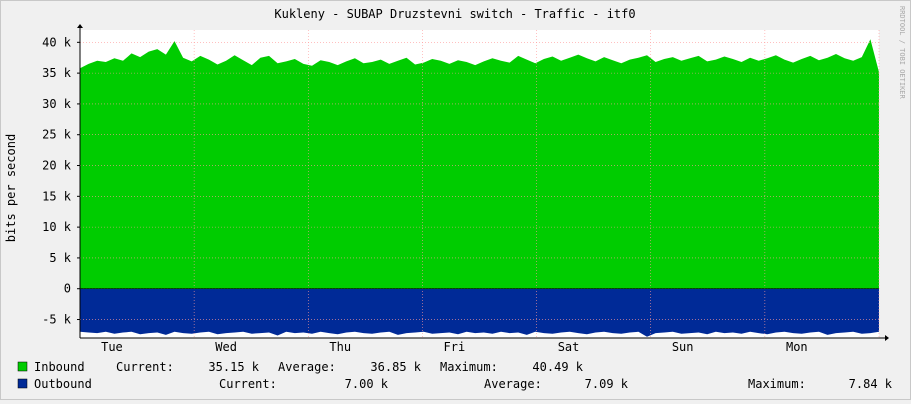  I want to click on series-area-outbound, so click(479, 312).